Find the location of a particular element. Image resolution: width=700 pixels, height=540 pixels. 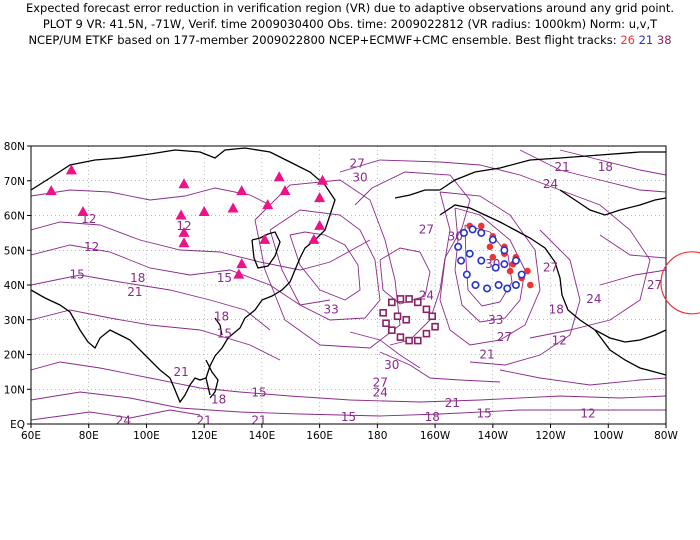

lon-tick-label: 120W is located at coordinates (550, 436).